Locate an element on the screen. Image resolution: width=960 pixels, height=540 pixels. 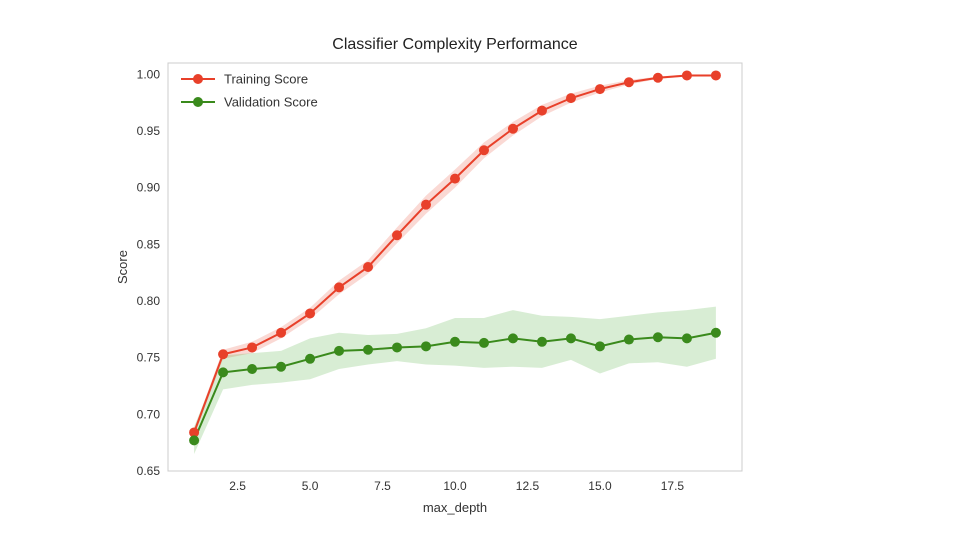
y-axis-ticks: 0.65 0.70 0.75 0.80 0.85 0.90 0.95 1.00 is located at coordinates (149, 272).